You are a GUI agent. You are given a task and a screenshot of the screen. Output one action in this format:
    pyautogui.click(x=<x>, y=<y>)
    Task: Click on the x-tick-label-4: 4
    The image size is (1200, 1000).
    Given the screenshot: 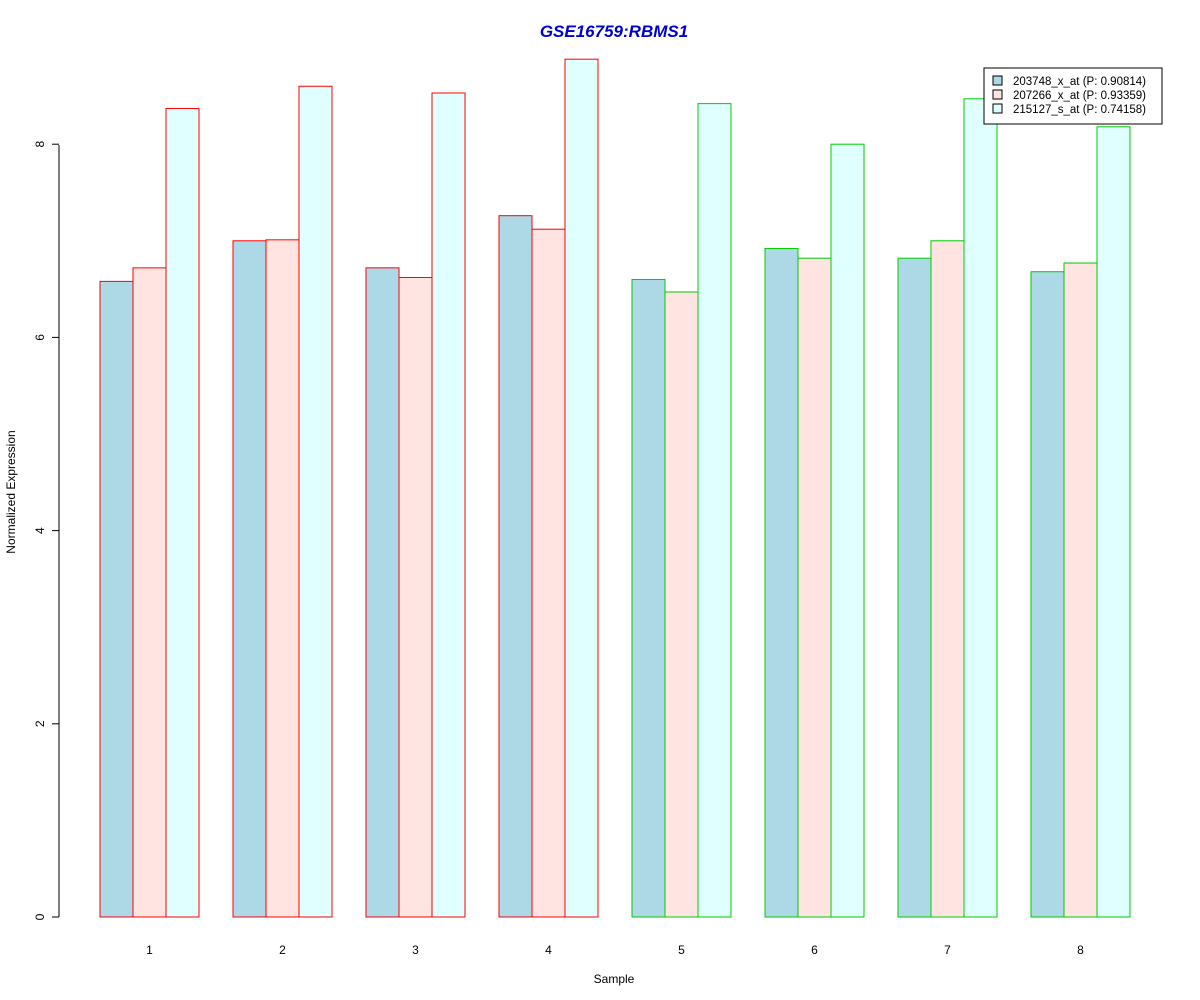 What is the action you would take?
    pyautogui.click(x=548, y=950)
    